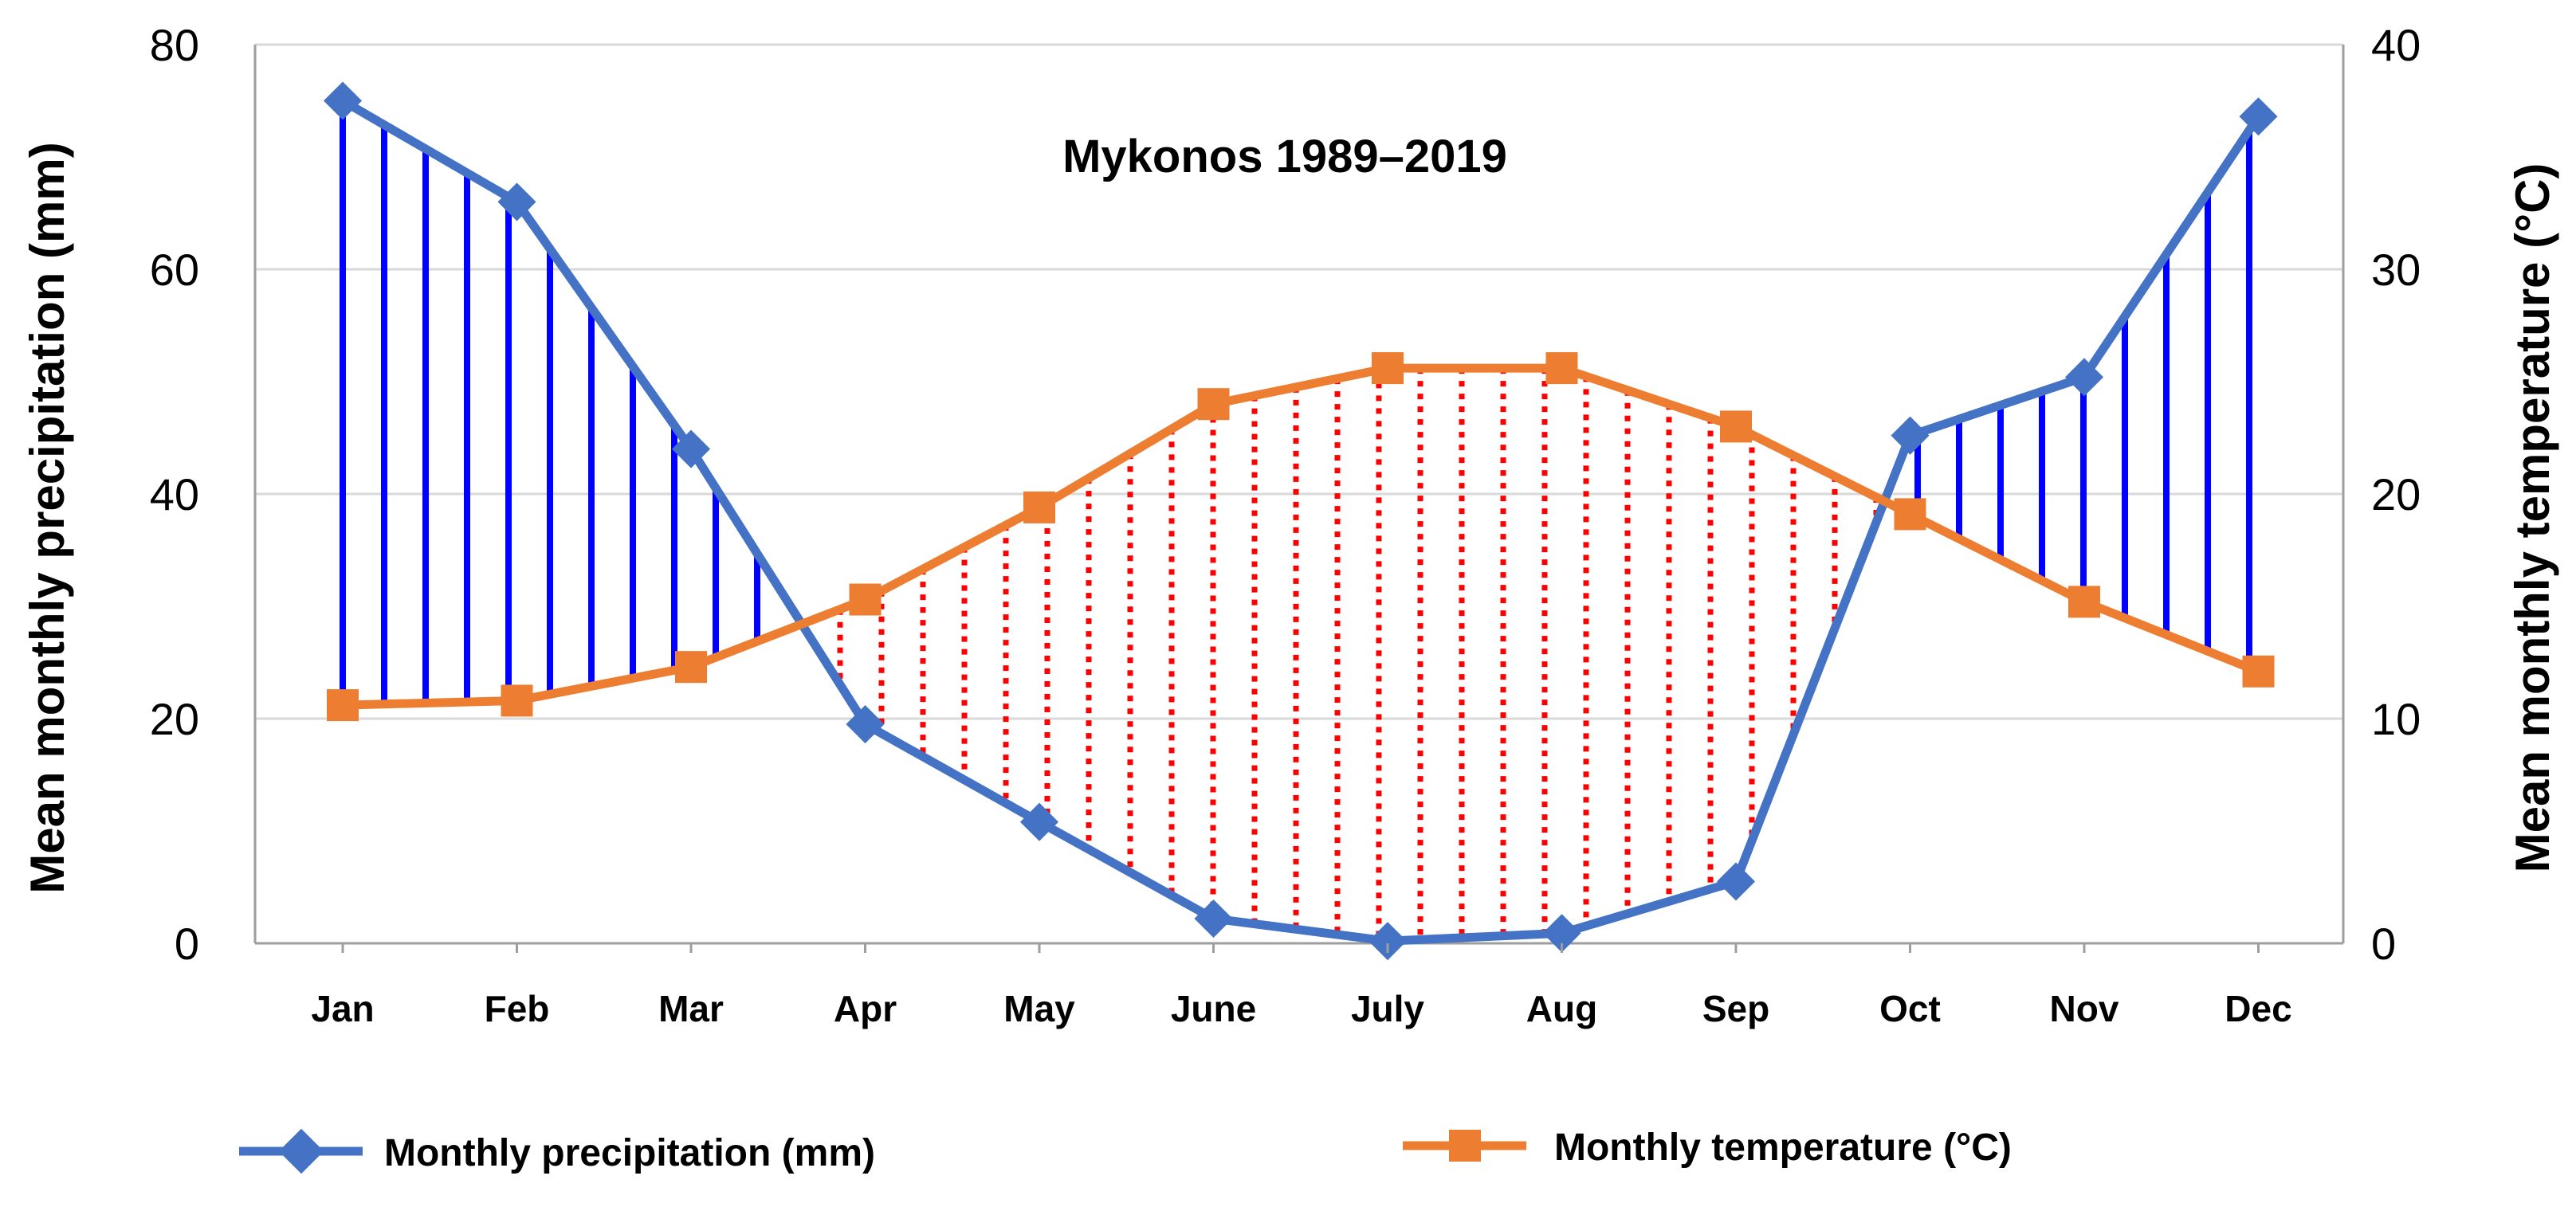 The height and width of the screenshot is (1211, 2576). I want to click on left-tick-label: 40, so click(174, 494).